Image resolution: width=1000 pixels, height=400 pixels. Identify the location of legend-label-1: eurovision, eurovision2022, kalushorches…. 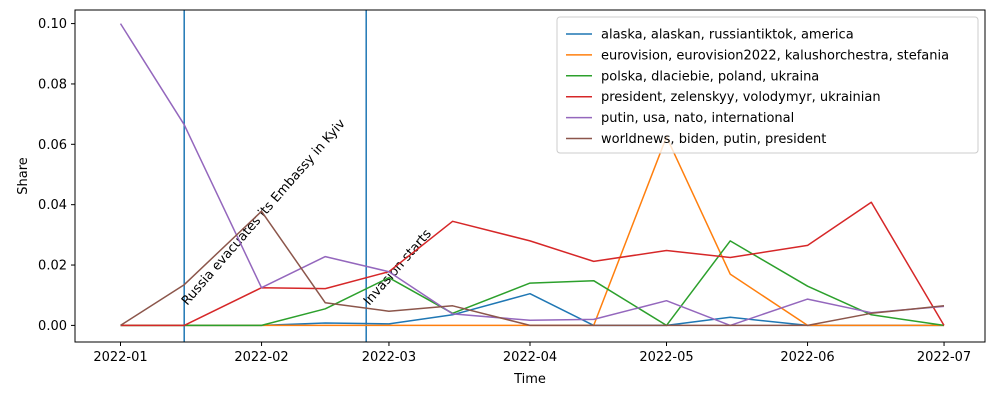
(775, 55).